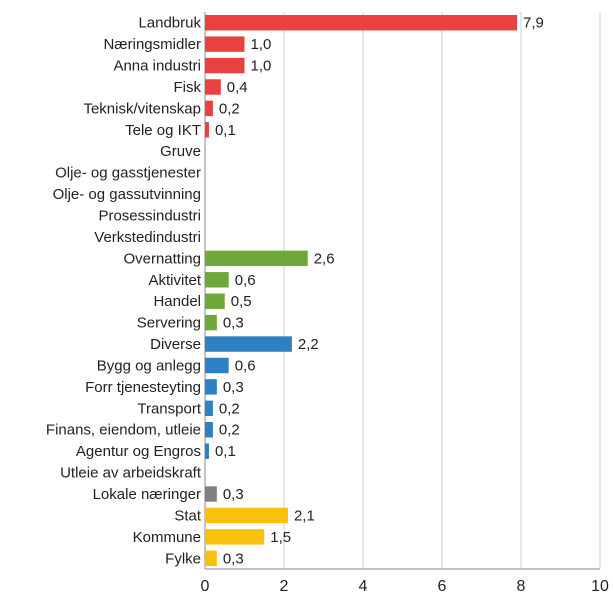  What do you see at coordinates (169, 23) in the screenshot?
I see `y-tick-label: Landbruk` at bounding box center [169, 23].